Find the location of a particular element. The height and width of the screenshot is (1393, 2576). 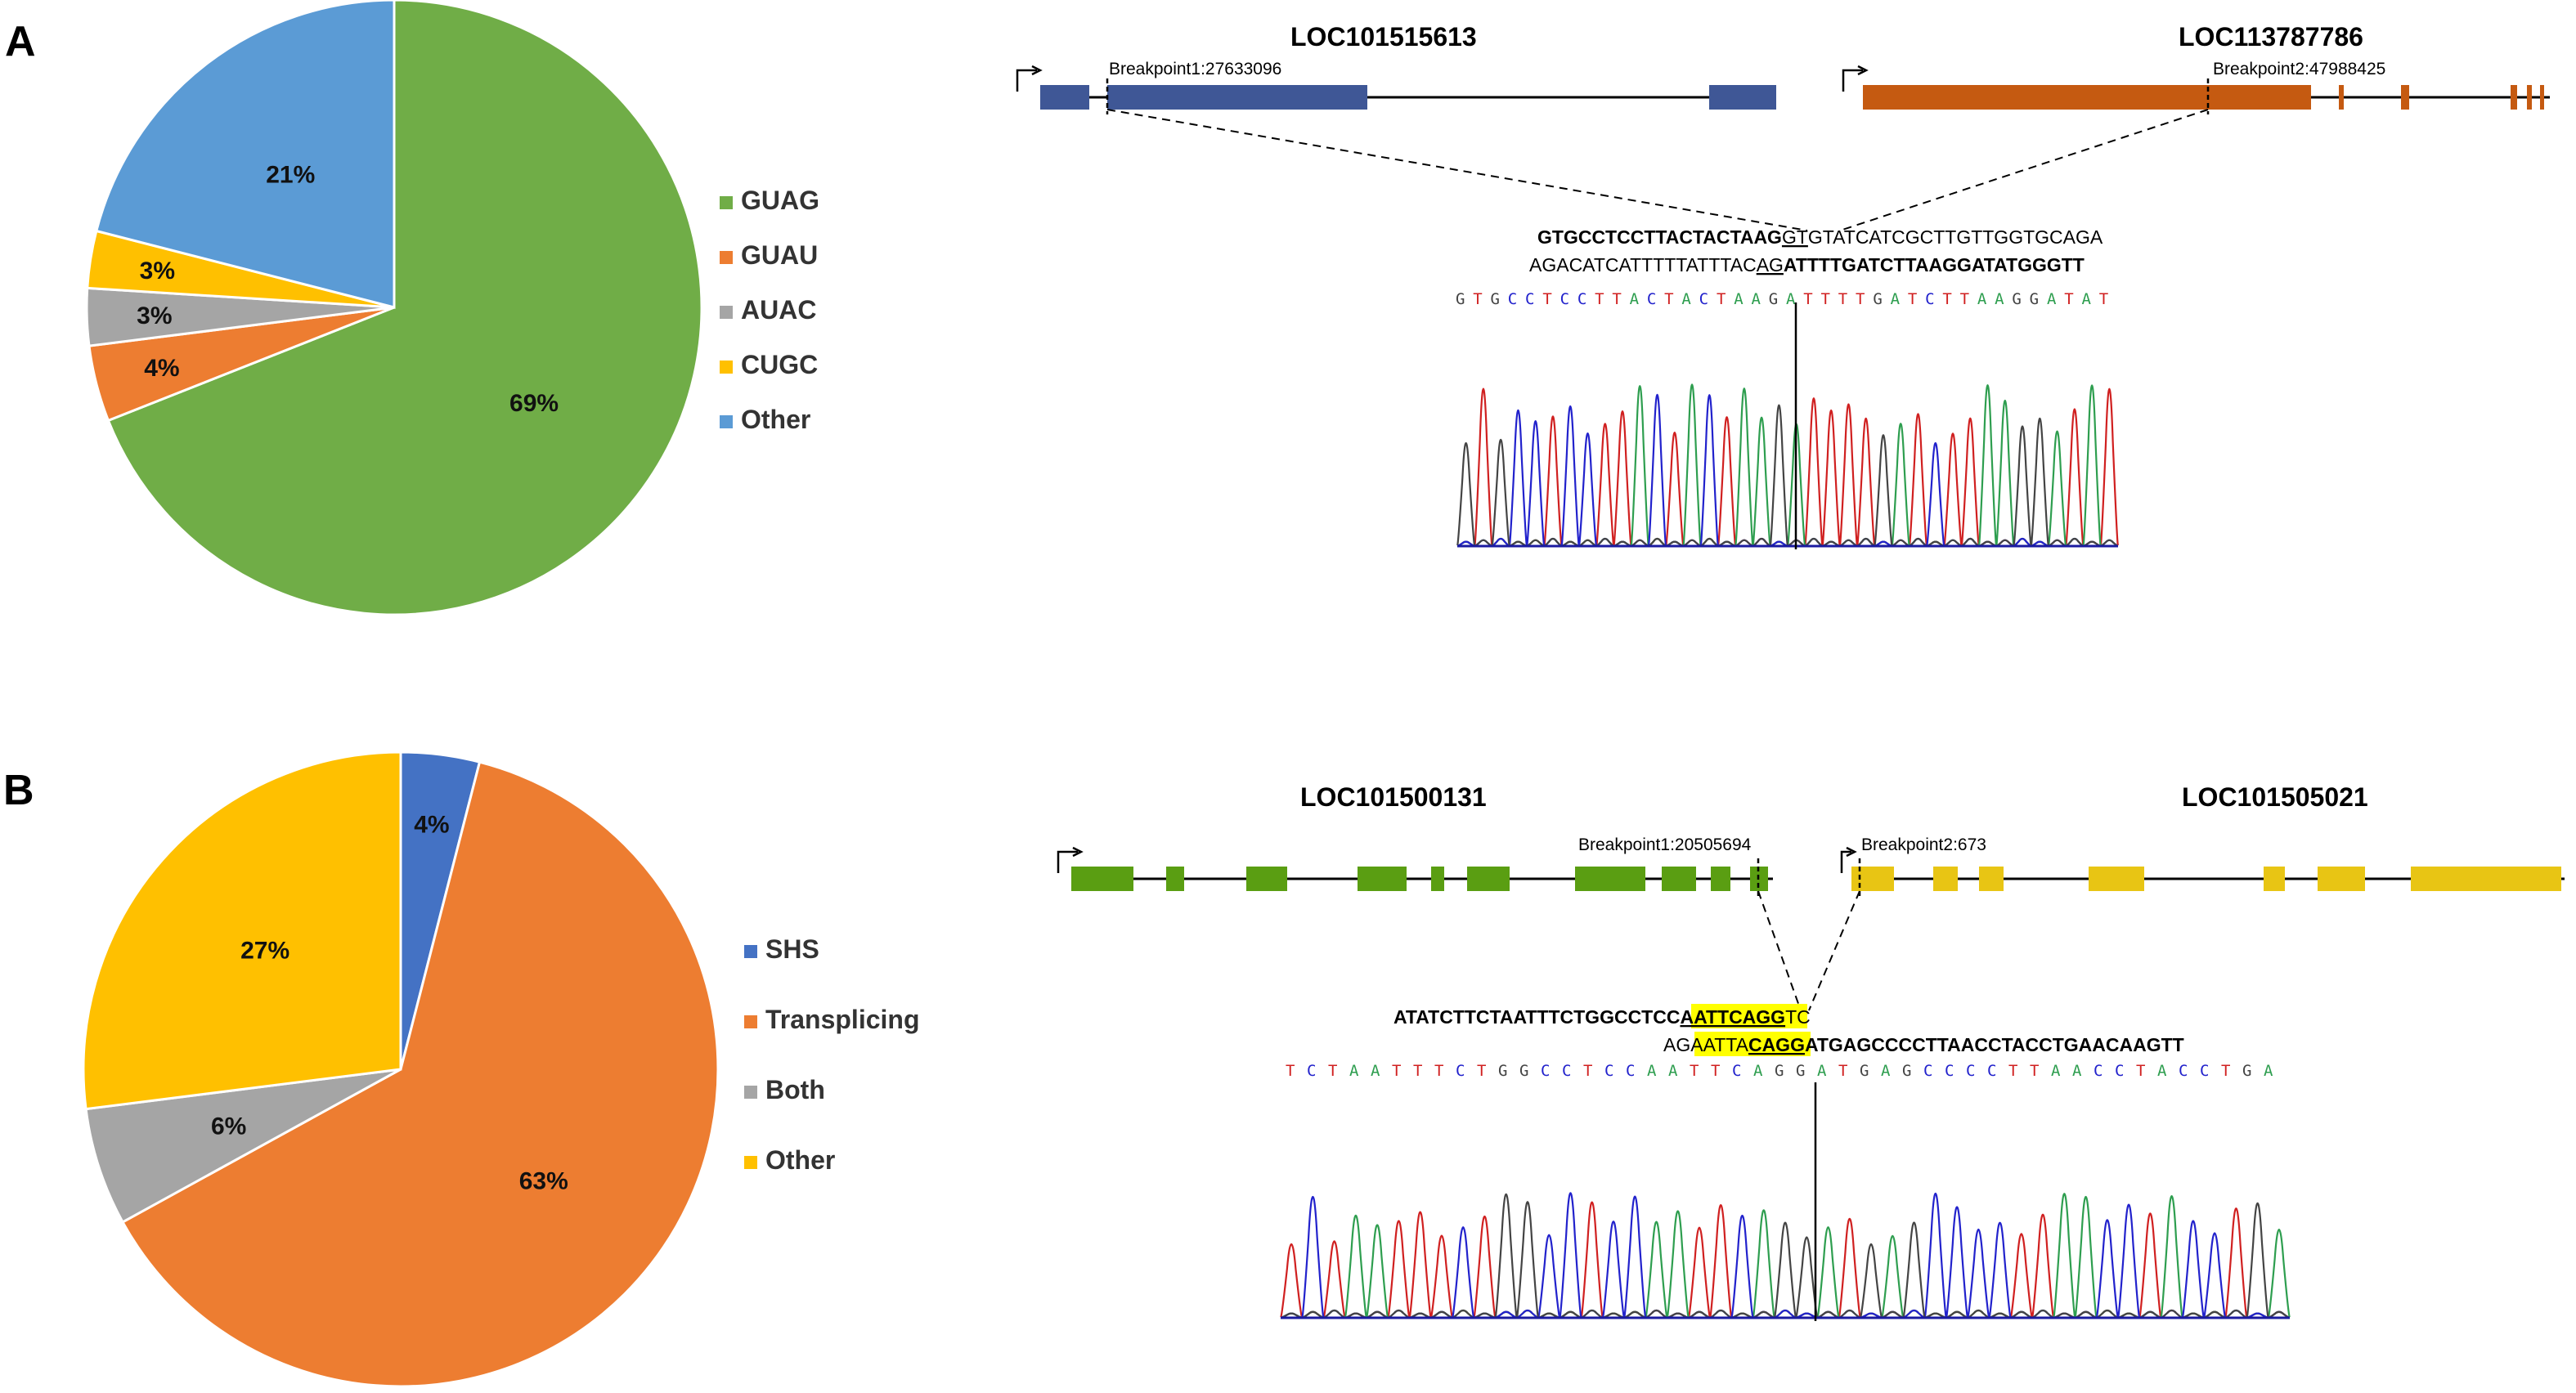

legend-label: SHS is located at coordinates (792, 949).